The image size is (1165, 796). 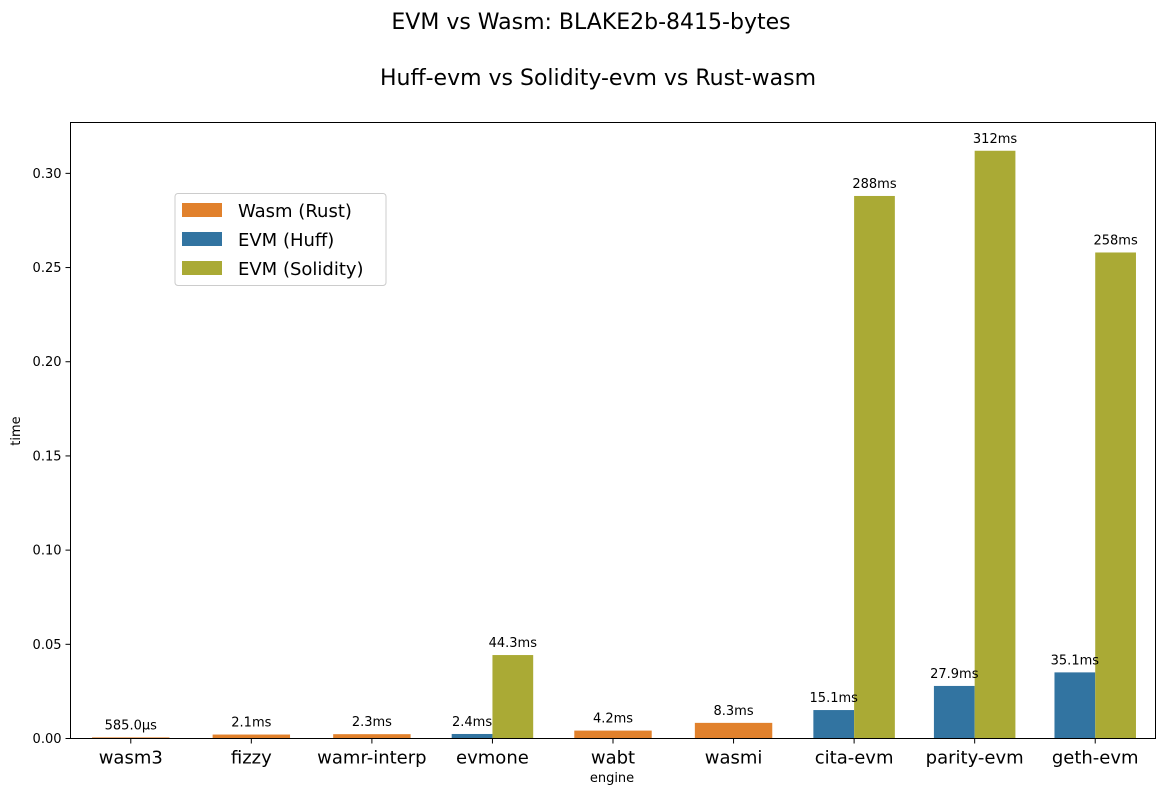 I want to click on bar-wasmi-wasm-rust, so click(x=733, y=730).